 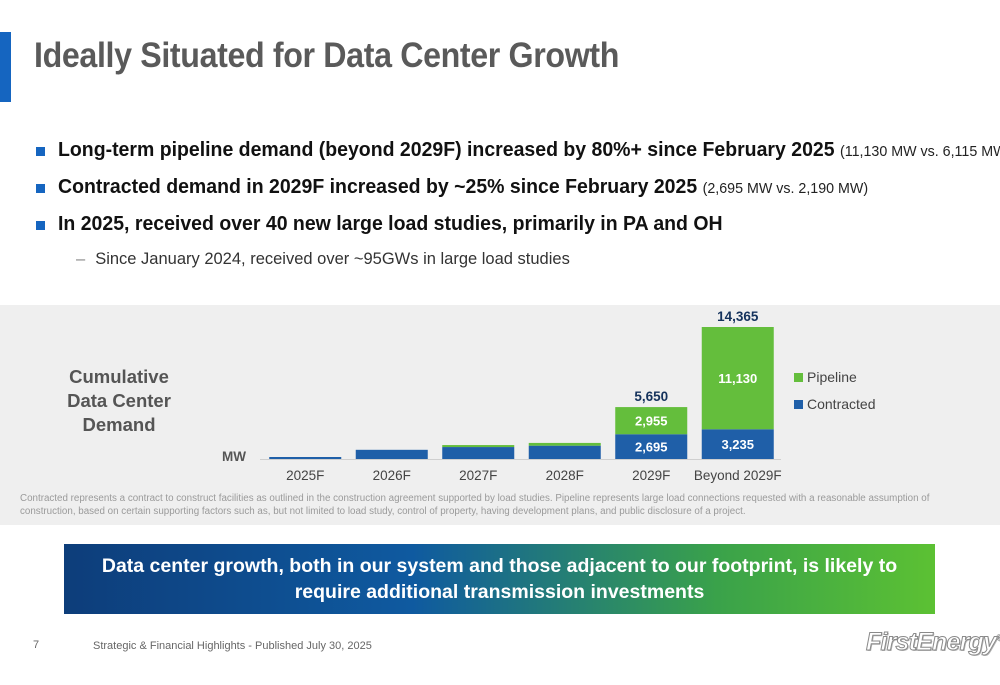 I want to click on chart-label-line: Data Center, so click(x=119, y=400).